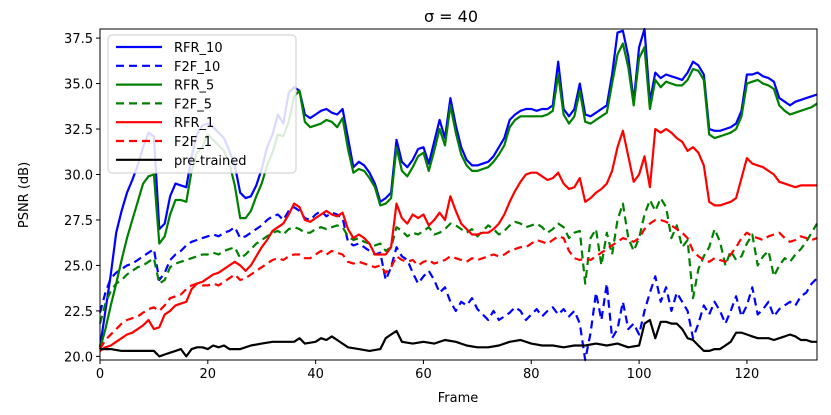  Describe the element at coordinates (78, 221) in the screenshot. I see `y-tick-label: 27.5` at that location.